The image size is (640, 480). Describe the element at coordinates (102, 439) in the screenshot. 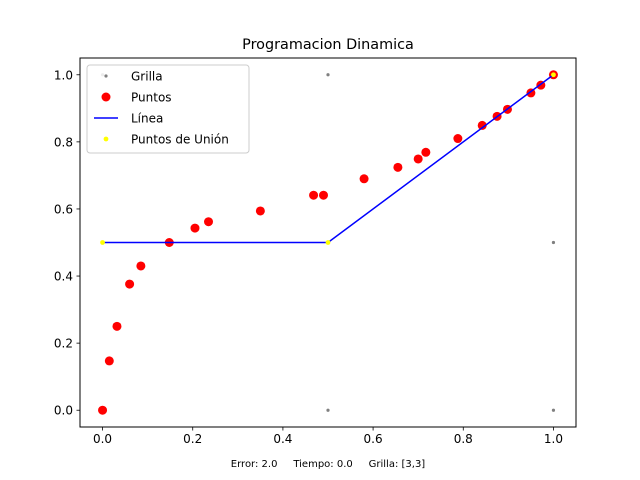

I see `x-tick-label: 0.0` at that location.